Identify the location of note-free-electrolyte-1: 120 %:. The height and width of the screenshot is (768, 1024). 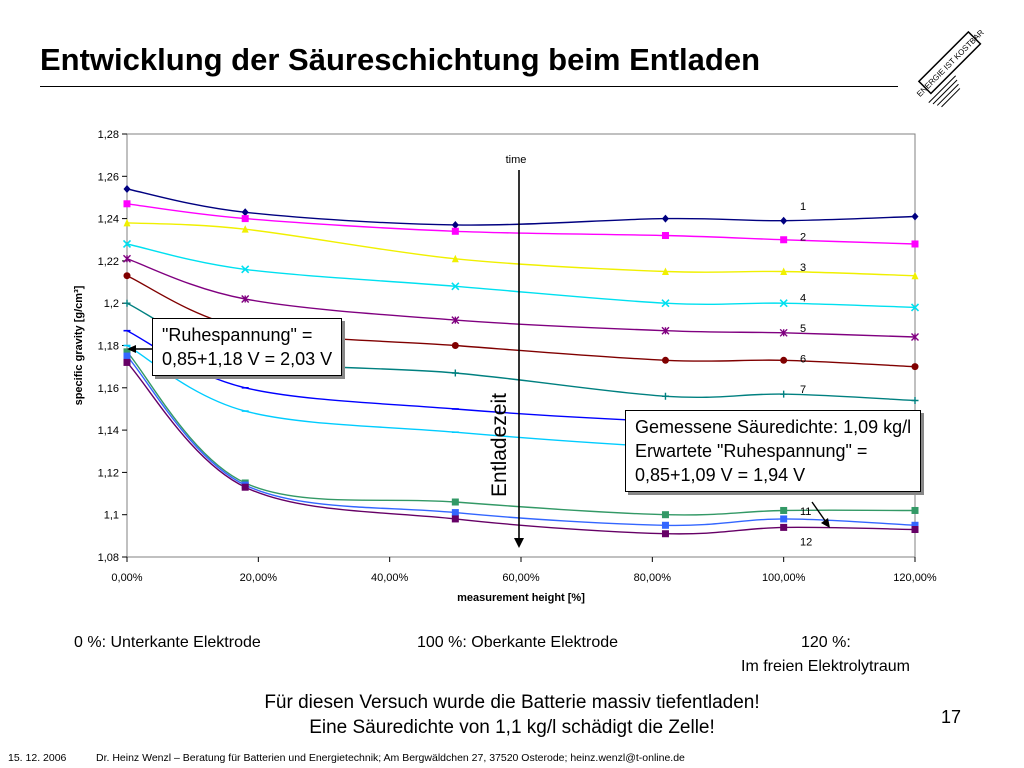
(826, 642).